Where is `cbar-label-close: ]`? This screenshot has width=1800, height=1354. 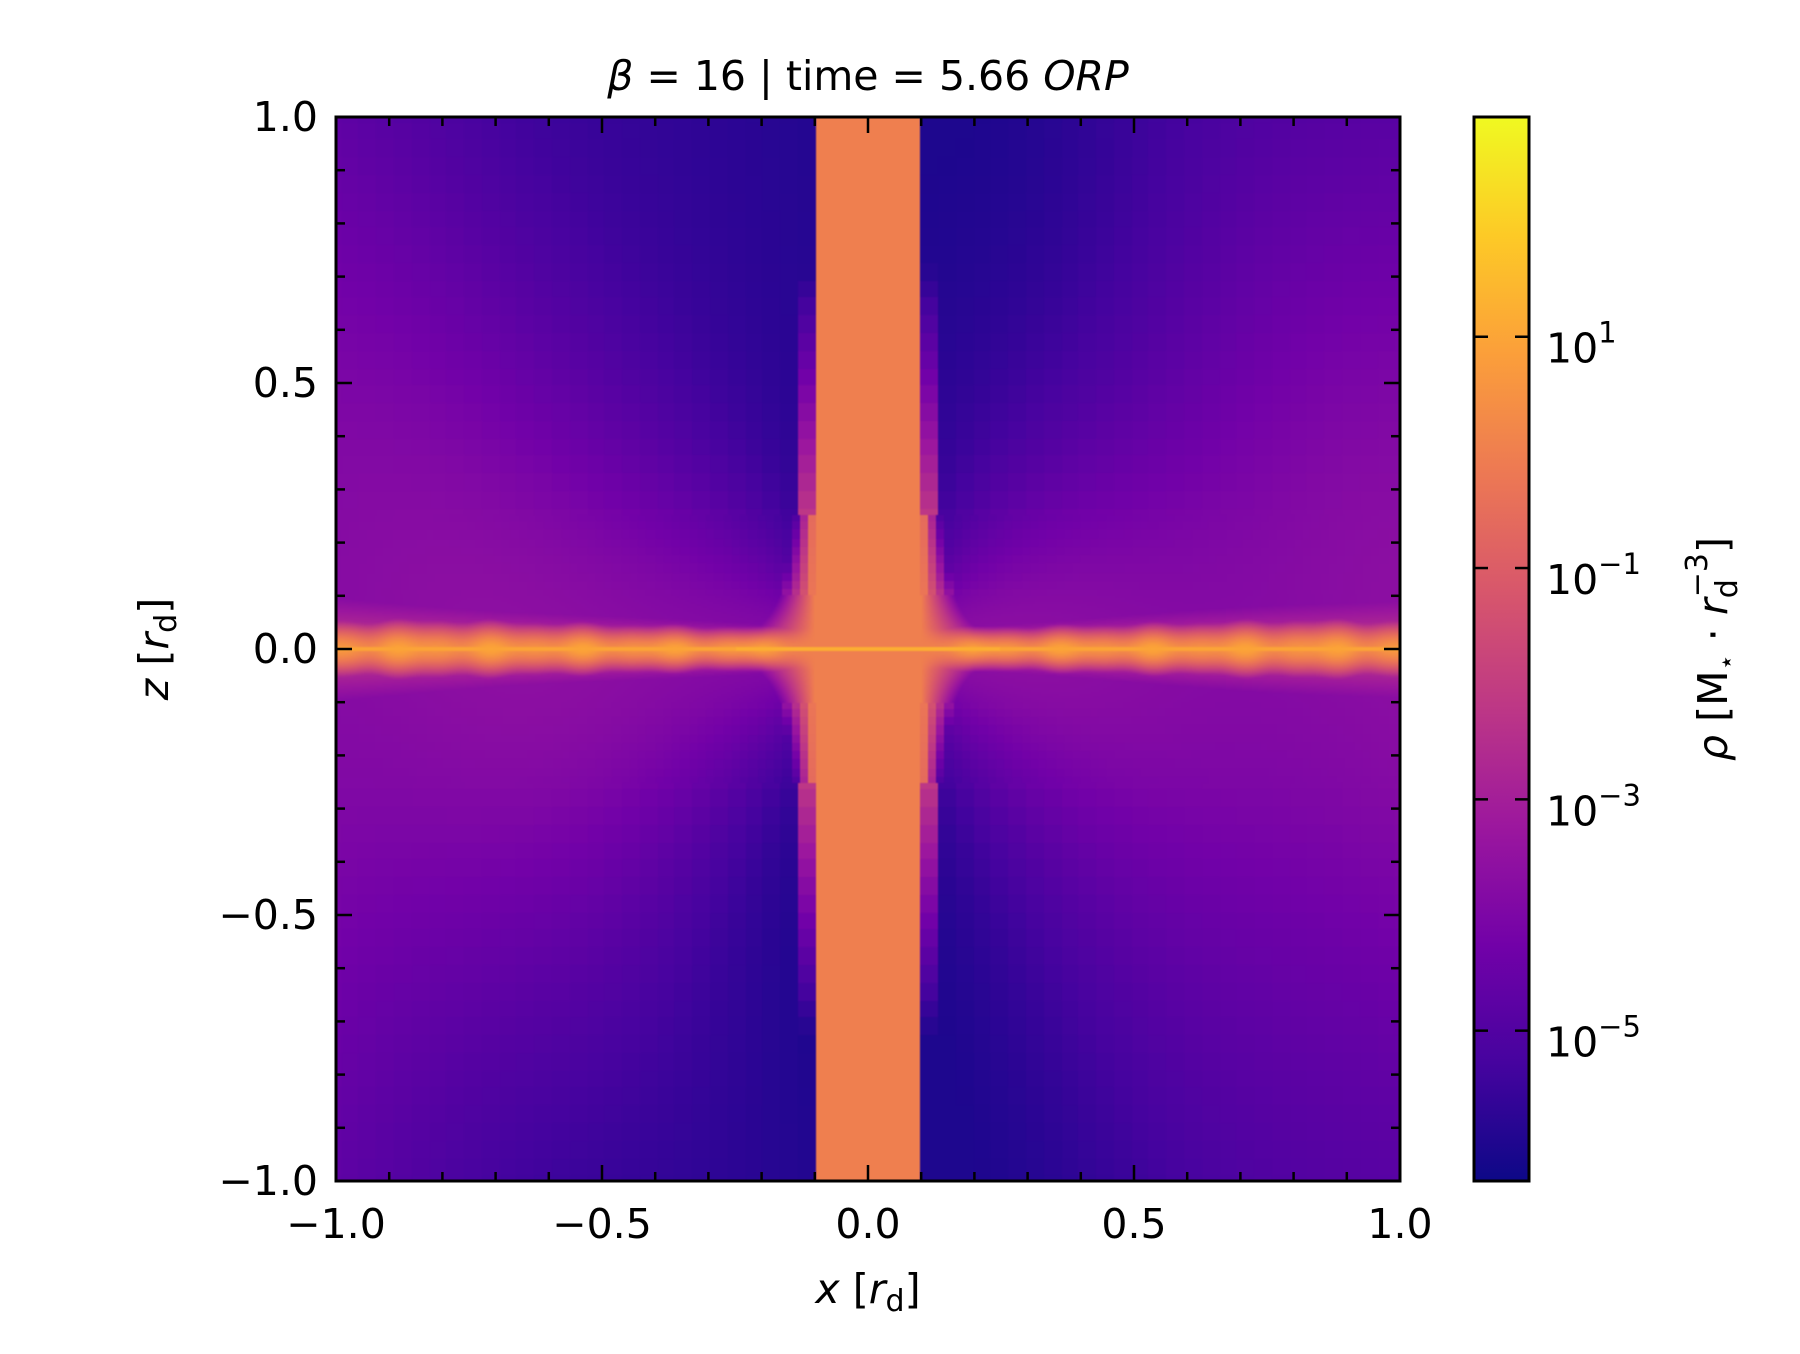
cbar-label-close: ] is located at coordinates (1713, 545).